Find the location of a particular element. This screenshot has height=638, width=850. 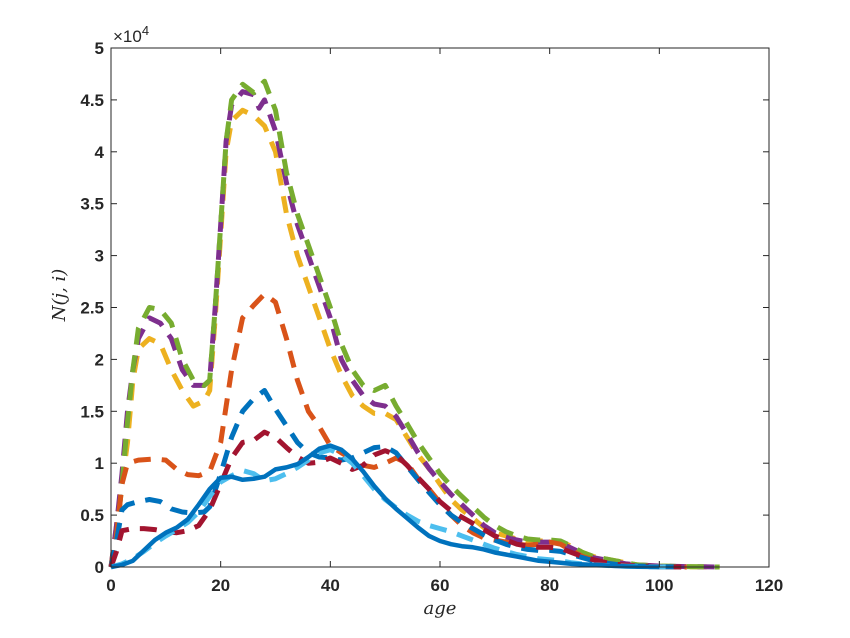

y-tick-label: 0 is located at coordinates (99, 567).